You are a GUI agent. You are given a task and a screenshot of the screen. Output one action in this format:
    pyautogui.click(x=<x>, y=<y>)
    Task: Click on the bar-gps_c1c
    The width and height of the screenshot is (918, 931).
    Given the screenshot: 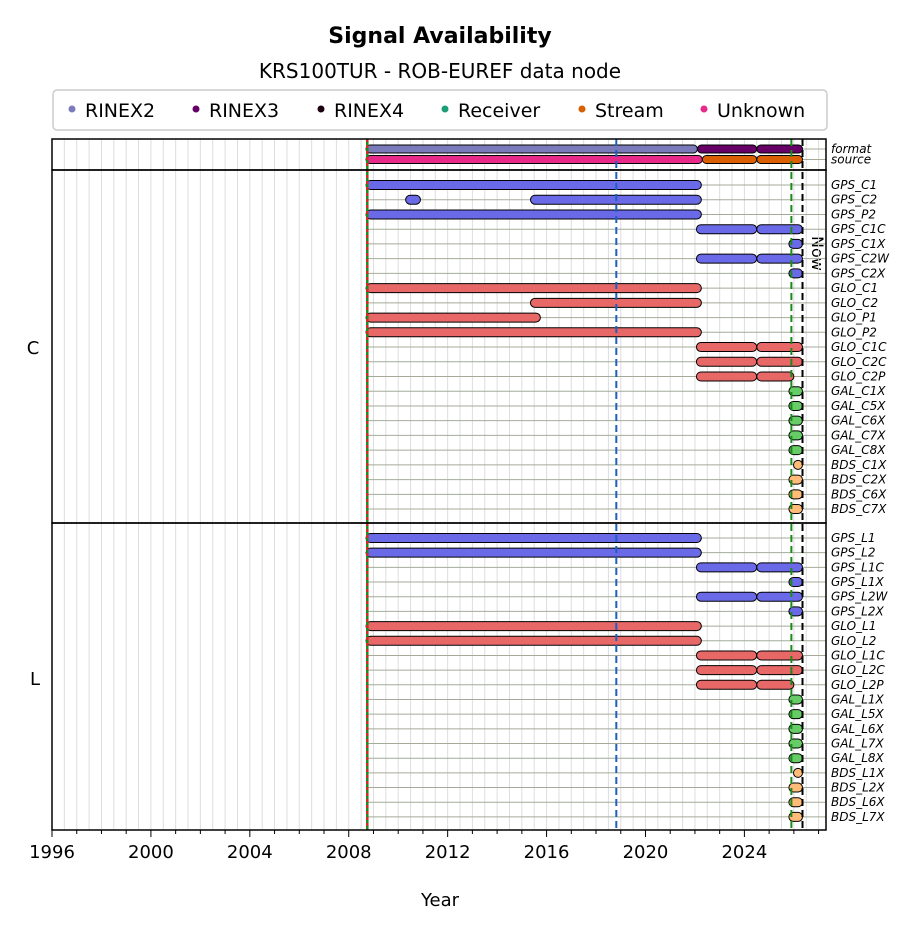 What is the action you would take?
    pyautogui.click(x=726, y=229)
    